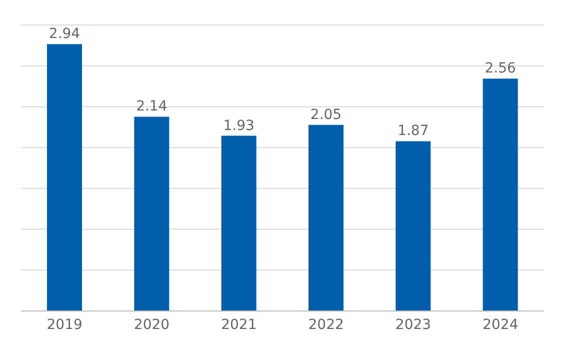 The image size is (564, 349). I want to click on x-tick-label: 2023, so click(413, 324).